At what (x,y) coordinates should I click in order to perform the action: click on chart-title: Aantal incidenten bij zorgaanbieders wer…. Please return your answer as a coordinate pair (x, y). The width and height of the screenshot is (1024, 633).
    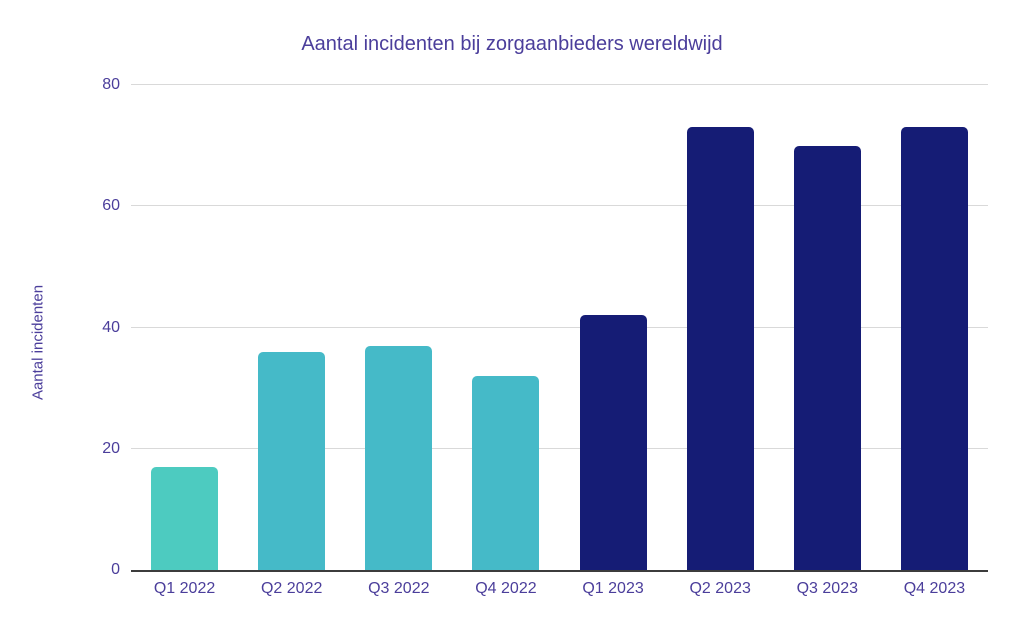
    Looking at the image, I should click on (512, 44).